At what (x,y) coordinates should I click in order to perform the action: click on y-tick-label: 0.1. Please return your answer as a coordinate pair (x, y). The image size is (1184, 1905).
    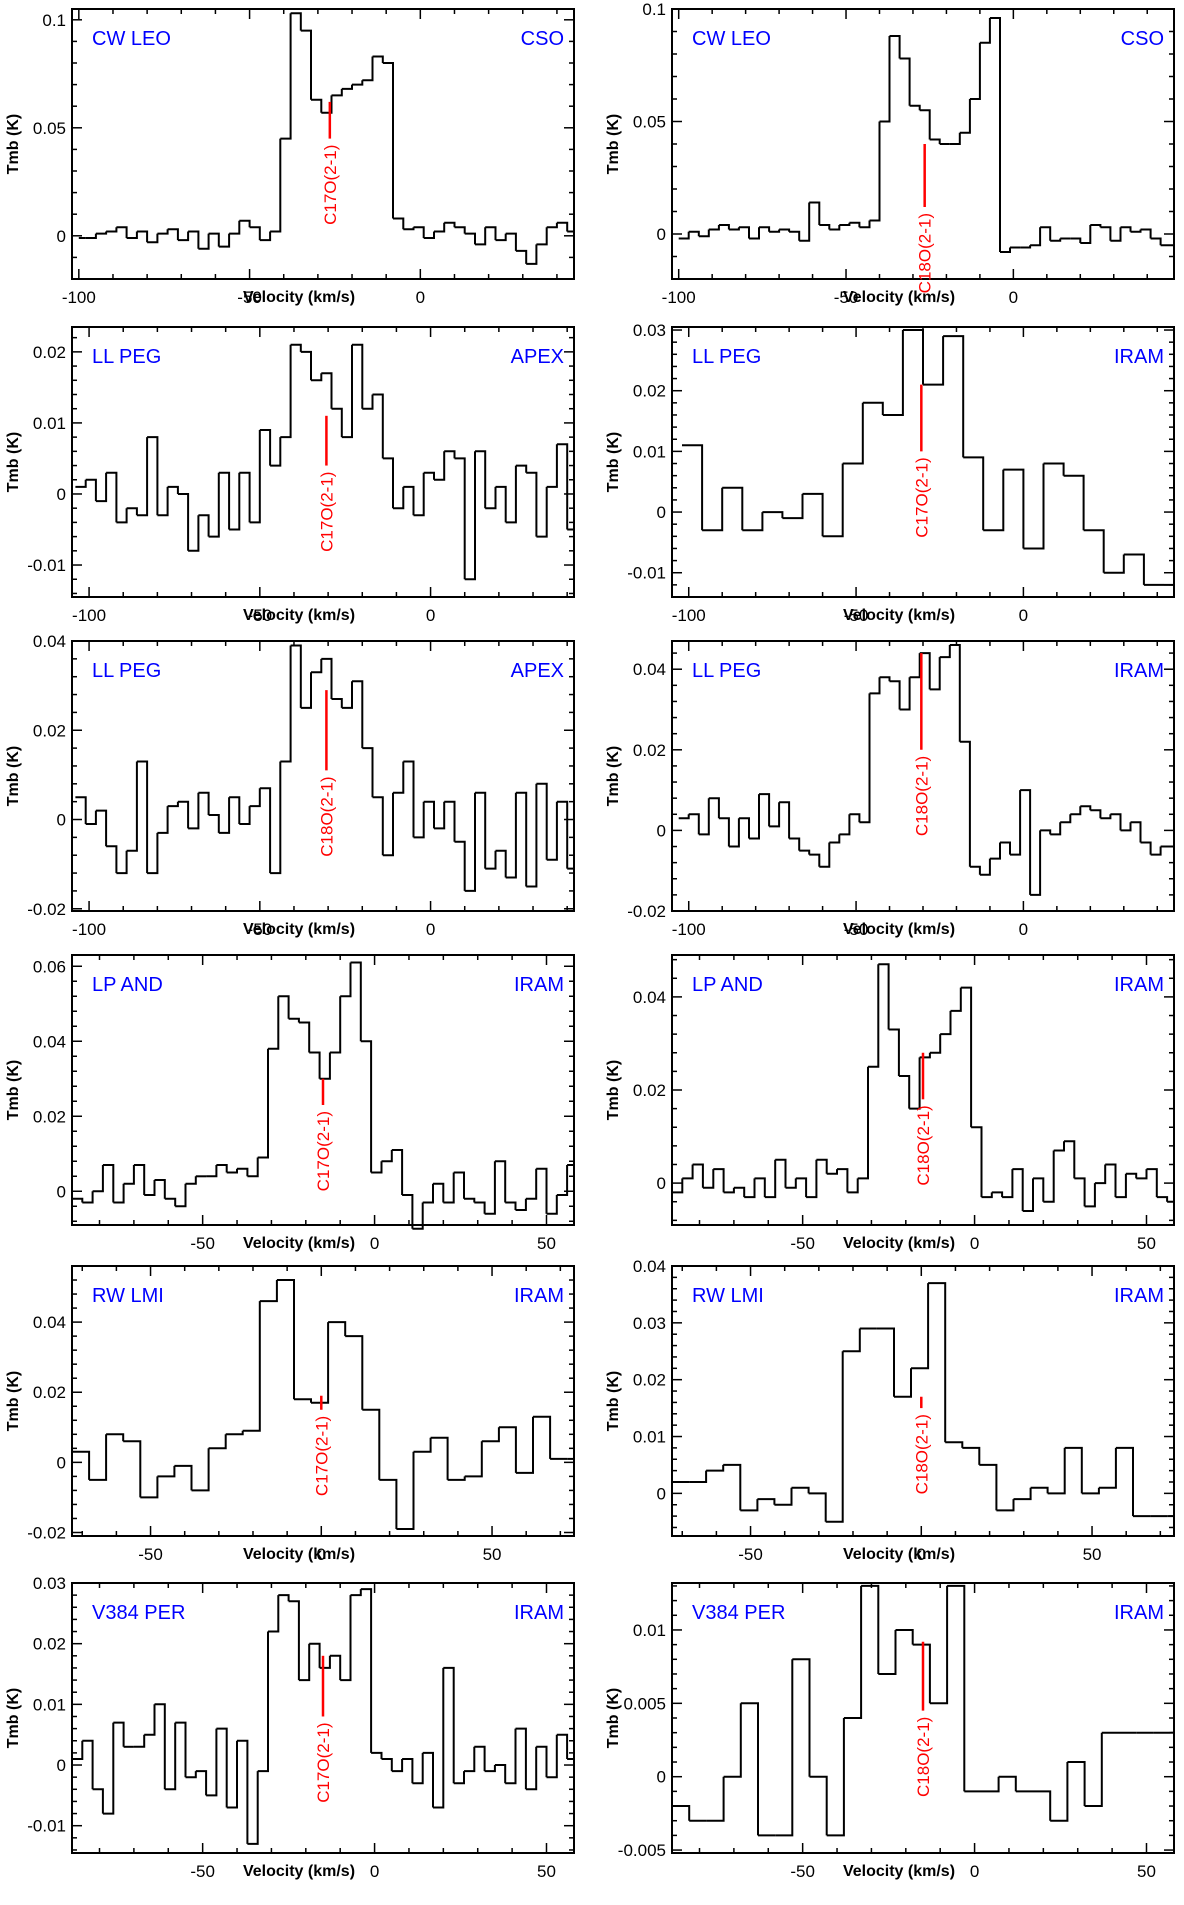
    Looking at the image, I should click on (654, 9).